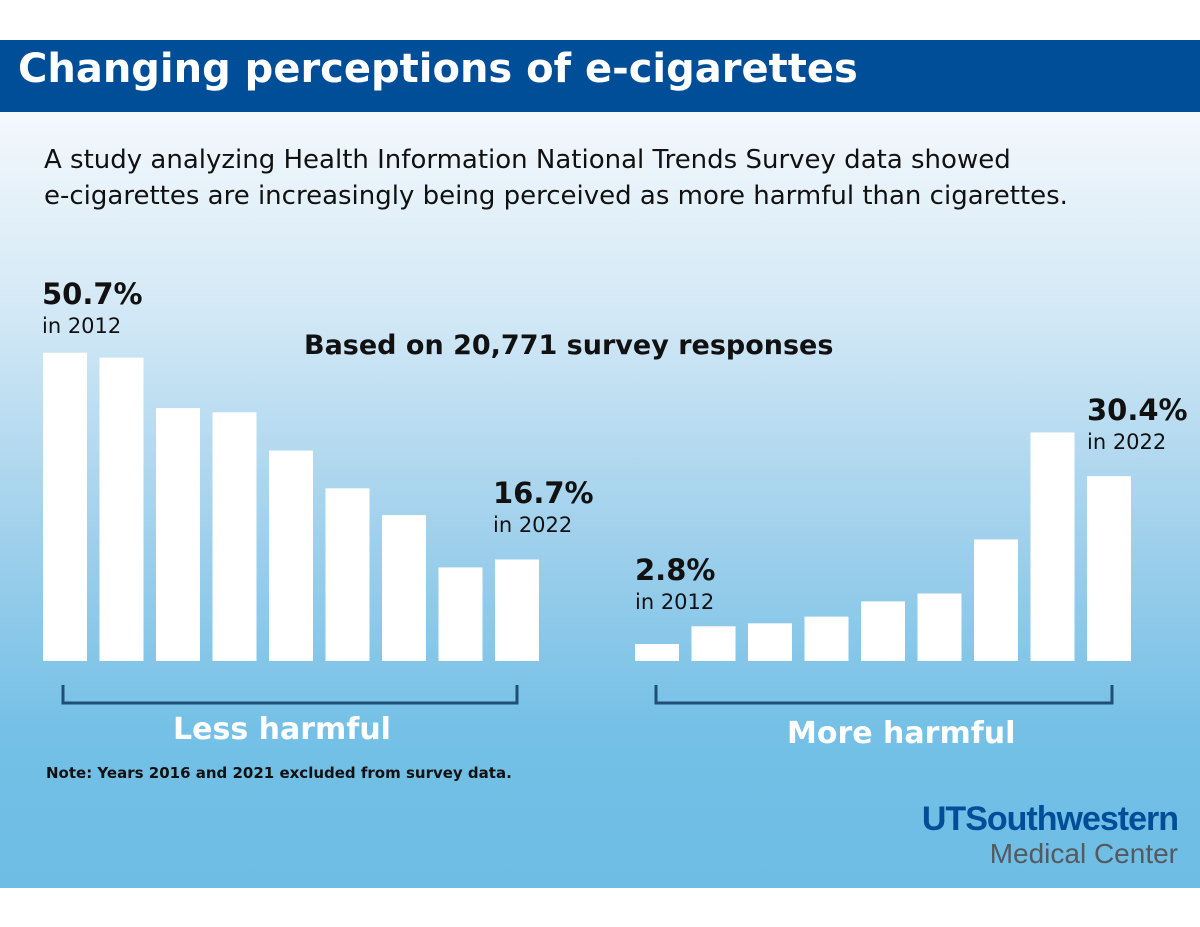  I want to click on less-harmful-first-year: in 2012, so click(82, 326).